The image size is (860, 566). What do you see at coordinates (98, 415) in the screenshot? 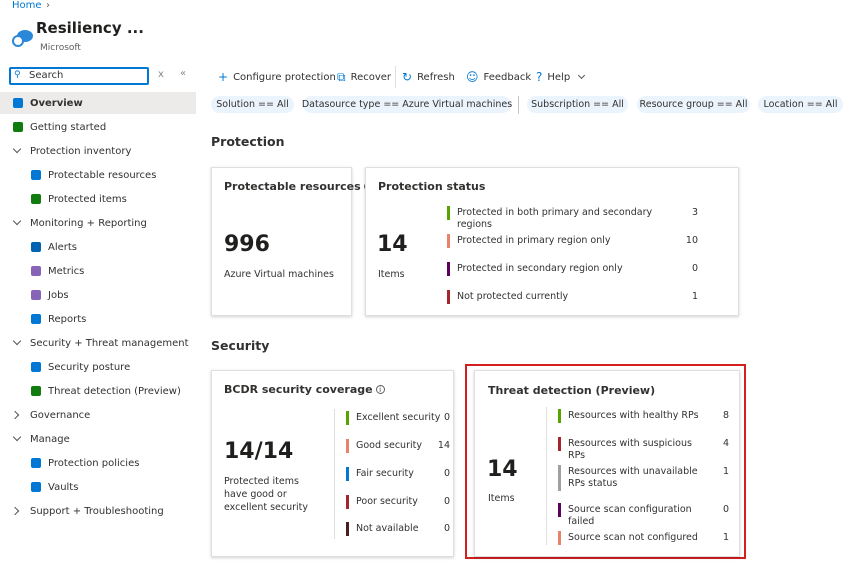
I see `nav-item: Governance` at bounding box center [98, 415].